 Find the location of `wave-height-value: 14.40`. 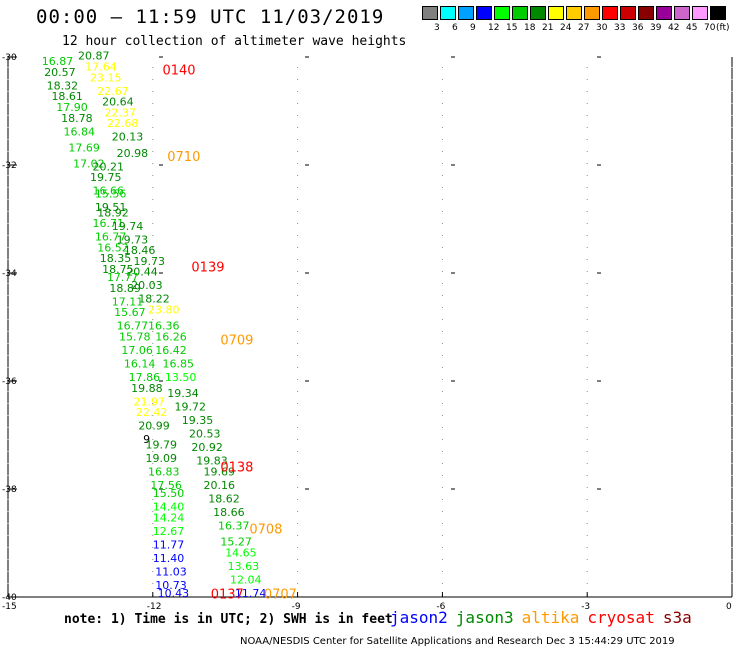

wave-height-value: 14.40 is located at coordinates (169, 507).